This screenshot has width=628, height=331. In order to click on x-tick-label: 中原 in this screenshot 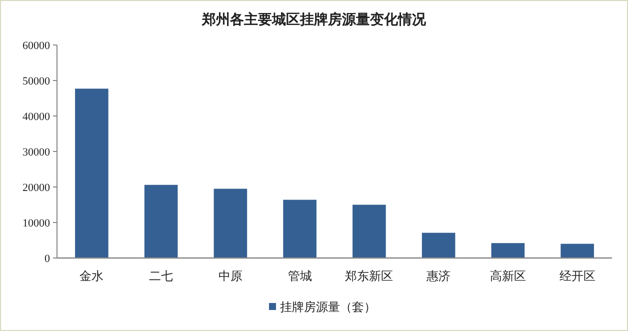, I will do `click(230, 276)`.